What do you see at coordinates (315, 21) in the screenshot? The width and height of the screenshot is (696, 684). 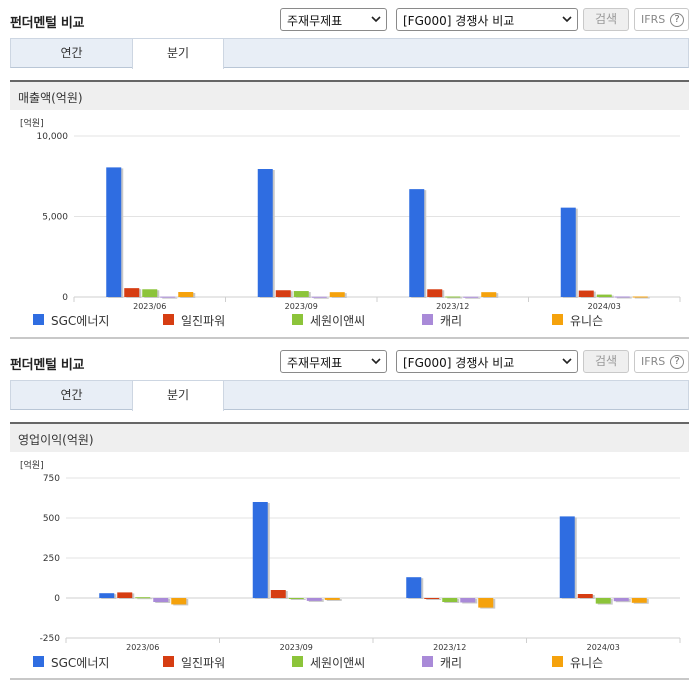 I see `statement-select-value: 주재무제표` at bounding box center [315, 21].